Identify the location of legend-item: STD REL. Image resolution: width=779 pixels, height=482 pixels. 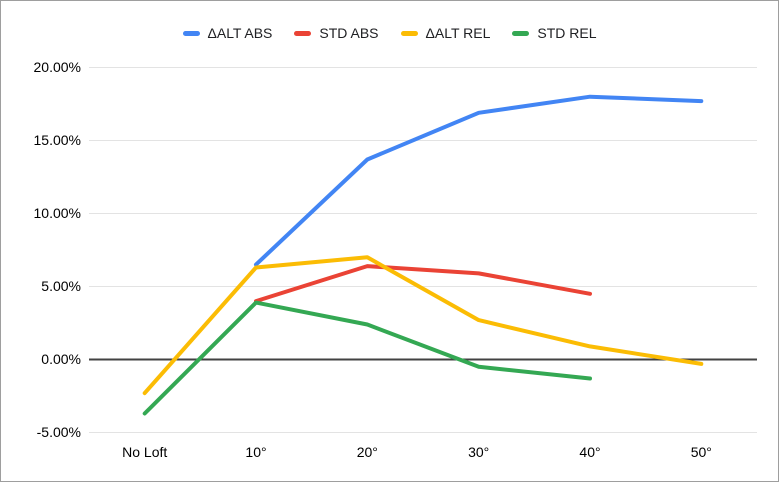
(554, 33).